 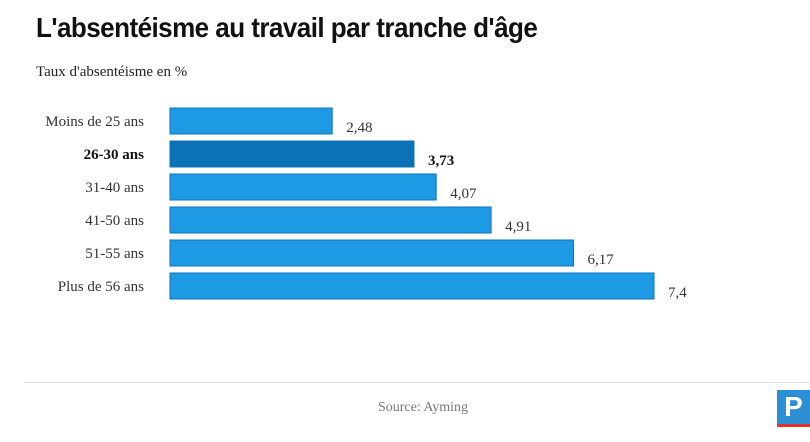 What do you see at coordinates (303, 187) in the screenshot?
I see `bar-31-40-ans` at bounding box center [303, 187].